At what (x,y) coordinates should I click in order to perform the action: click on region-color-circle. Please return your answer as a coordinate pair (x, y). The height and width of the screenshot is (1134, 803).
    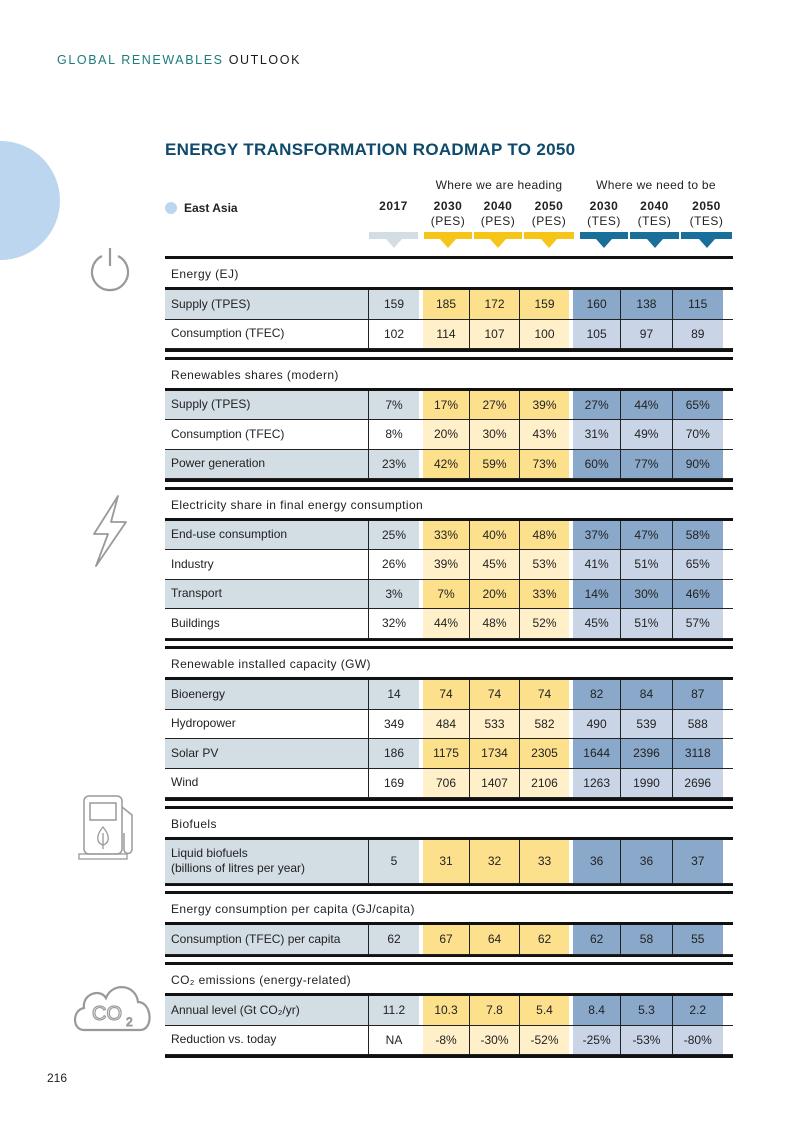
    Looking at the image, I should click on (30, 200).